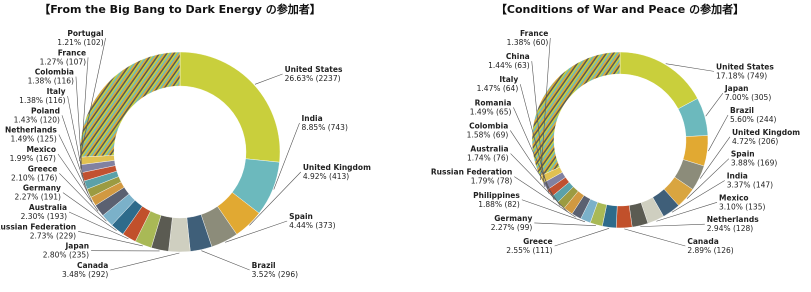 Image resolution: width=811 pixels, height=292 pixels. What do you see at coordinates (488, 134) in the screenshot?
I see `value-label: 1.58% (69)` at bounding box center [488, 134].